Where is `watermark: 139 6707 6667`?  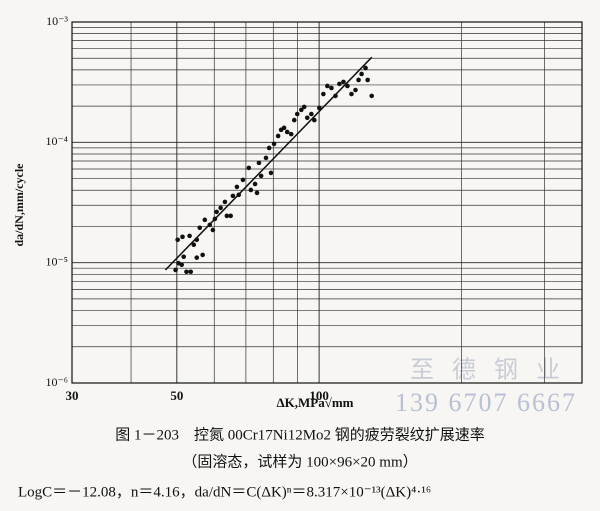 watermark: 139 6707 6667 is located at coordinates (486, 402).